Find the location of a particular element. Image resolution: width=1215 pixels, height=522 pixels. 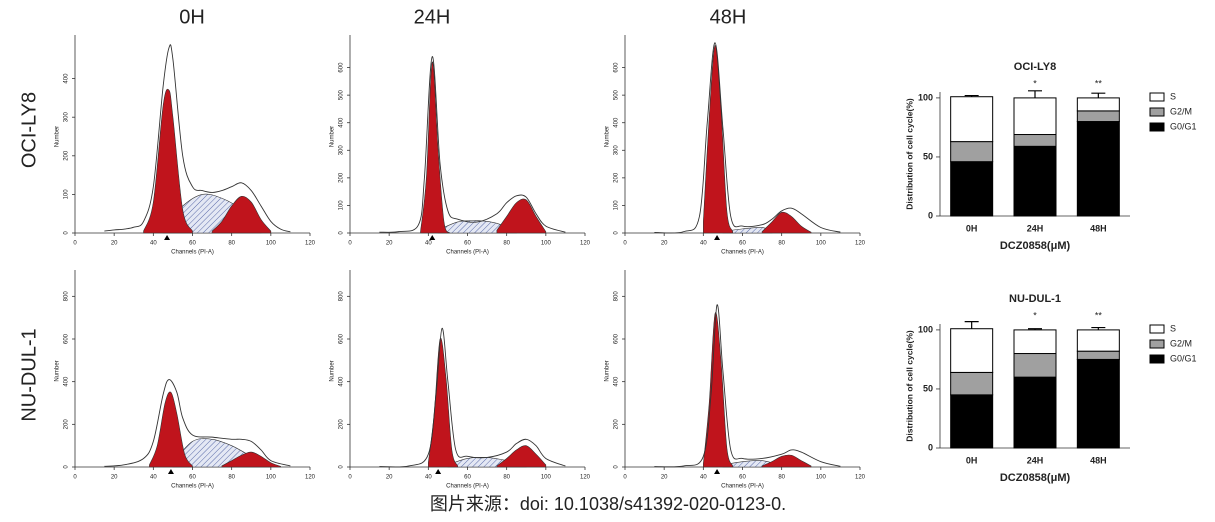

legend-label: G0/G1 is located at coordinates (1183, 126).